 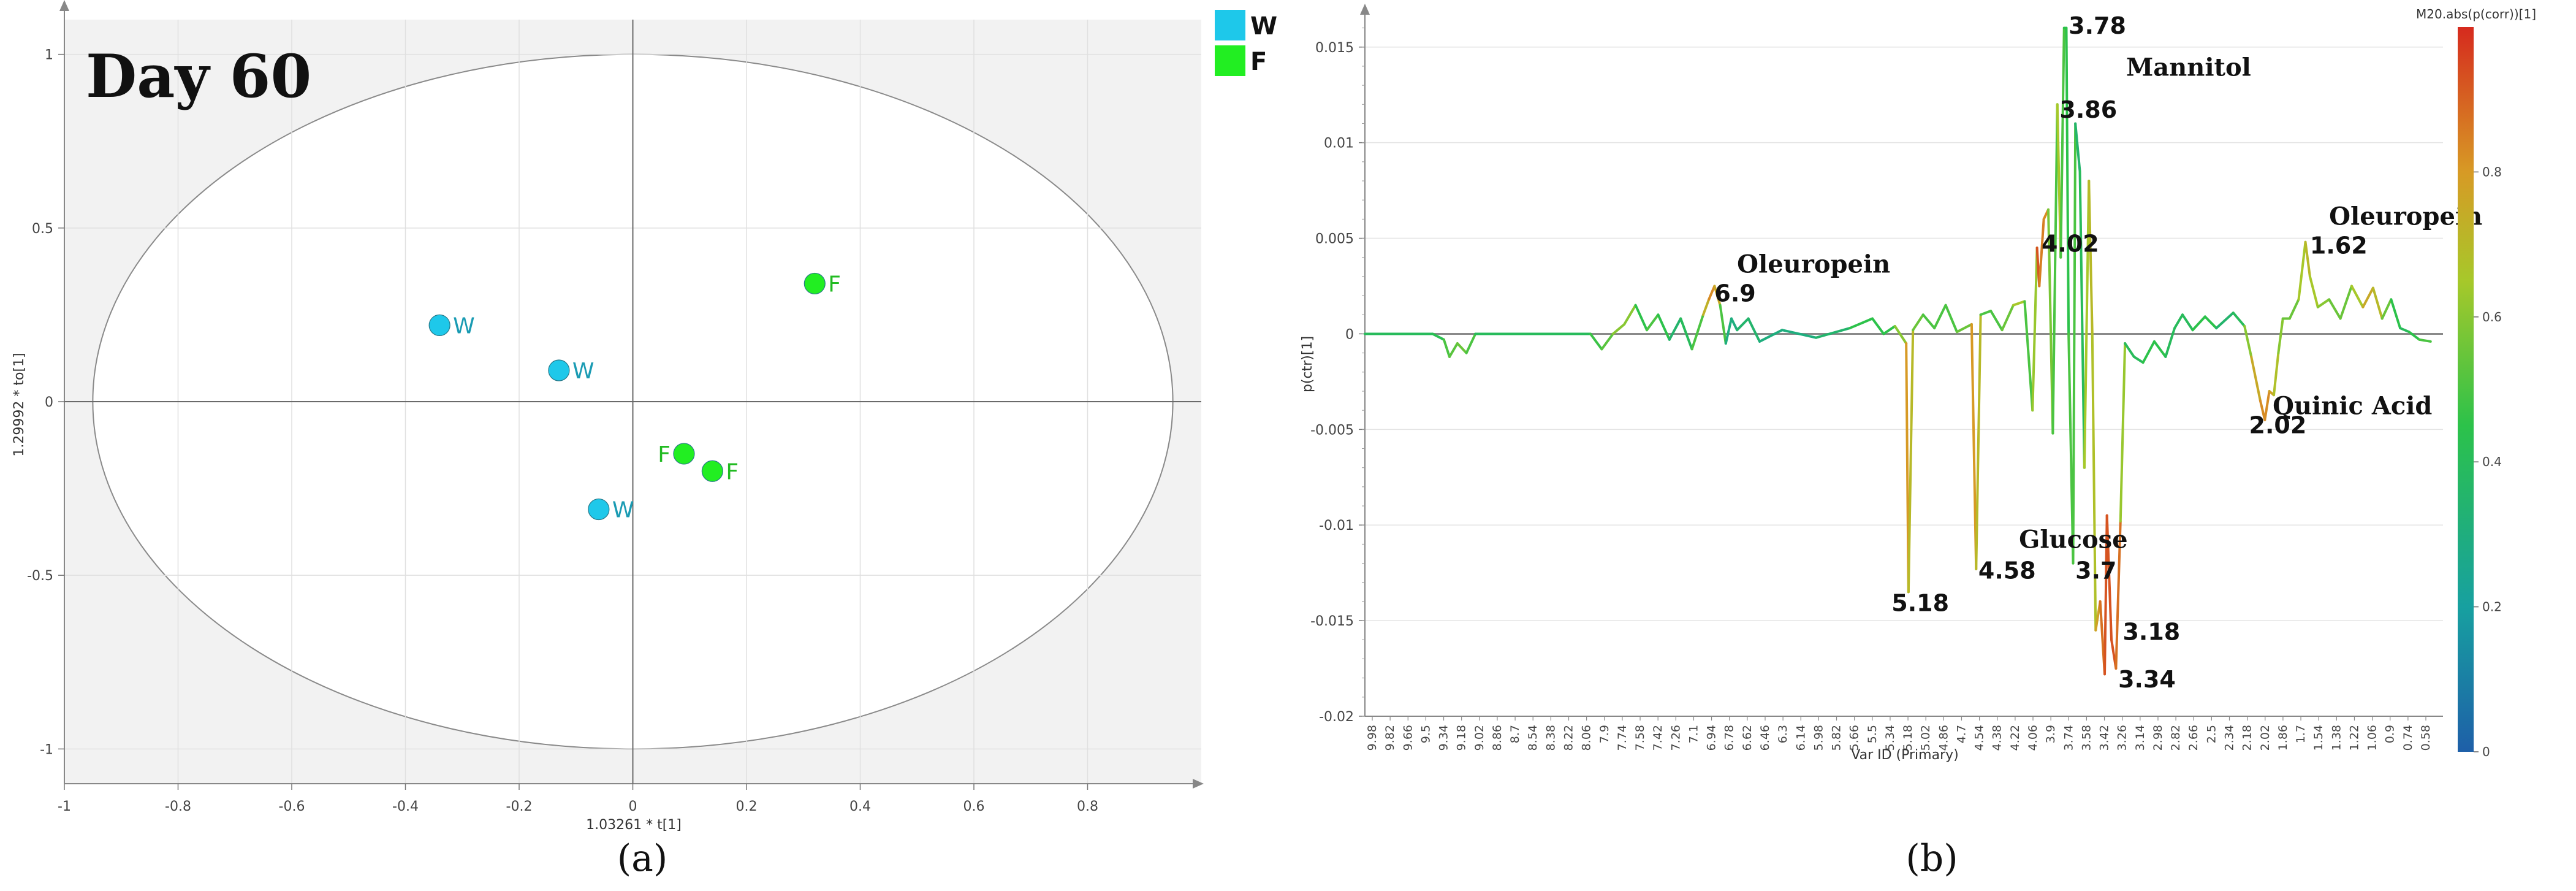 What do you see at coordinates (198, 77) in the screenshot?
I see `chart-title: Day 60` at bounding box center [198, 77].